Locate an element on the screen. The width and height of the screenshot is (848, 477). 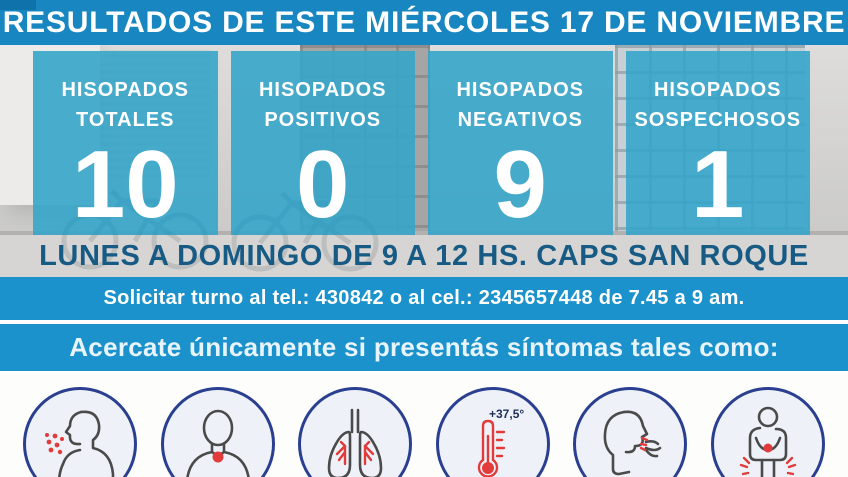
body-pain-icon is located at coordinates (767, 432).